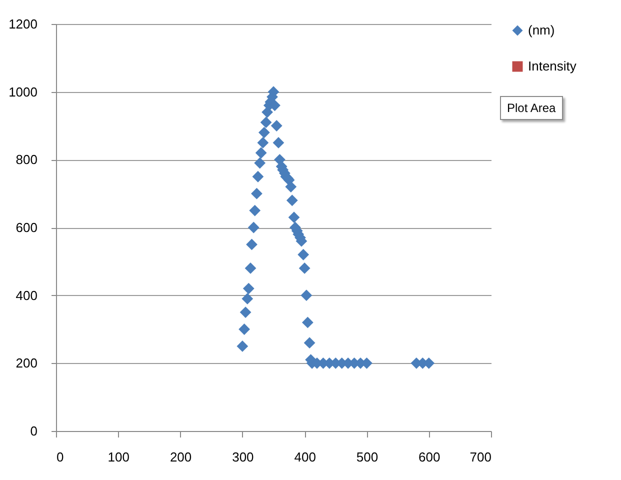  I want to click on y-tick-label: 800, so click(27, 160).